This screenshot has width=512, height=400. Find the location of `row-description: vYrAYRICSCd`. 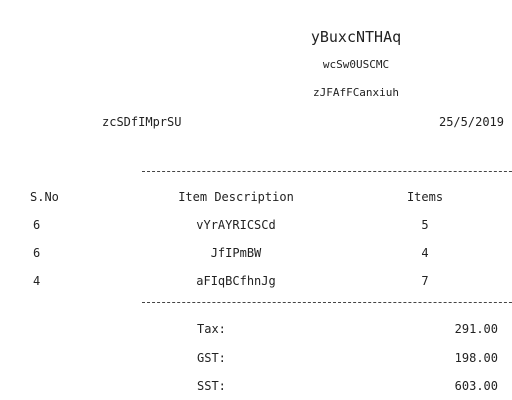

row-description: vYrAYRICSCd is located at coordinates (236, 225).